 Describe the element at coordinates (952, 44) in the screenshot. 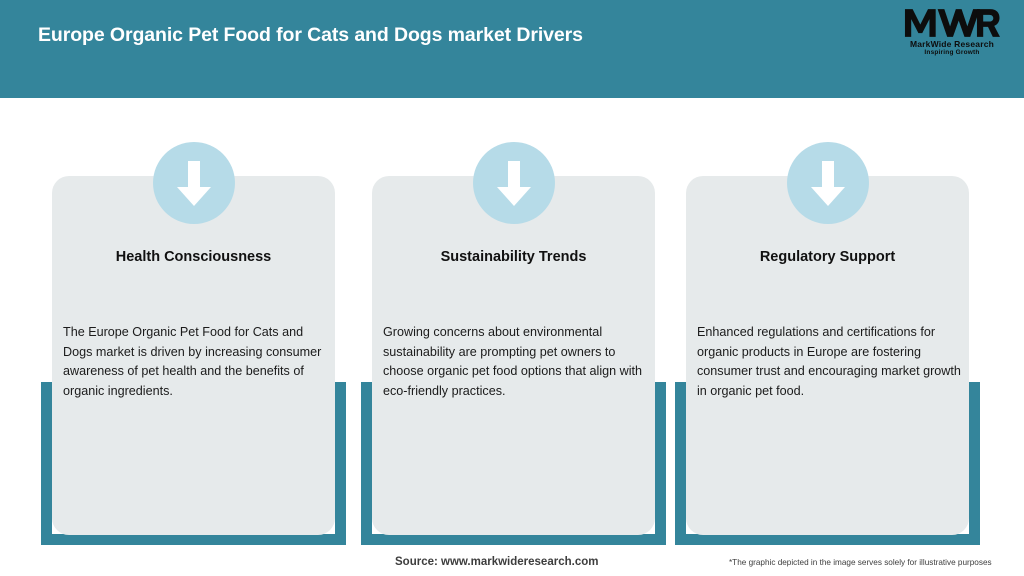

I see `logo-name: MarkWide Research` at that location.